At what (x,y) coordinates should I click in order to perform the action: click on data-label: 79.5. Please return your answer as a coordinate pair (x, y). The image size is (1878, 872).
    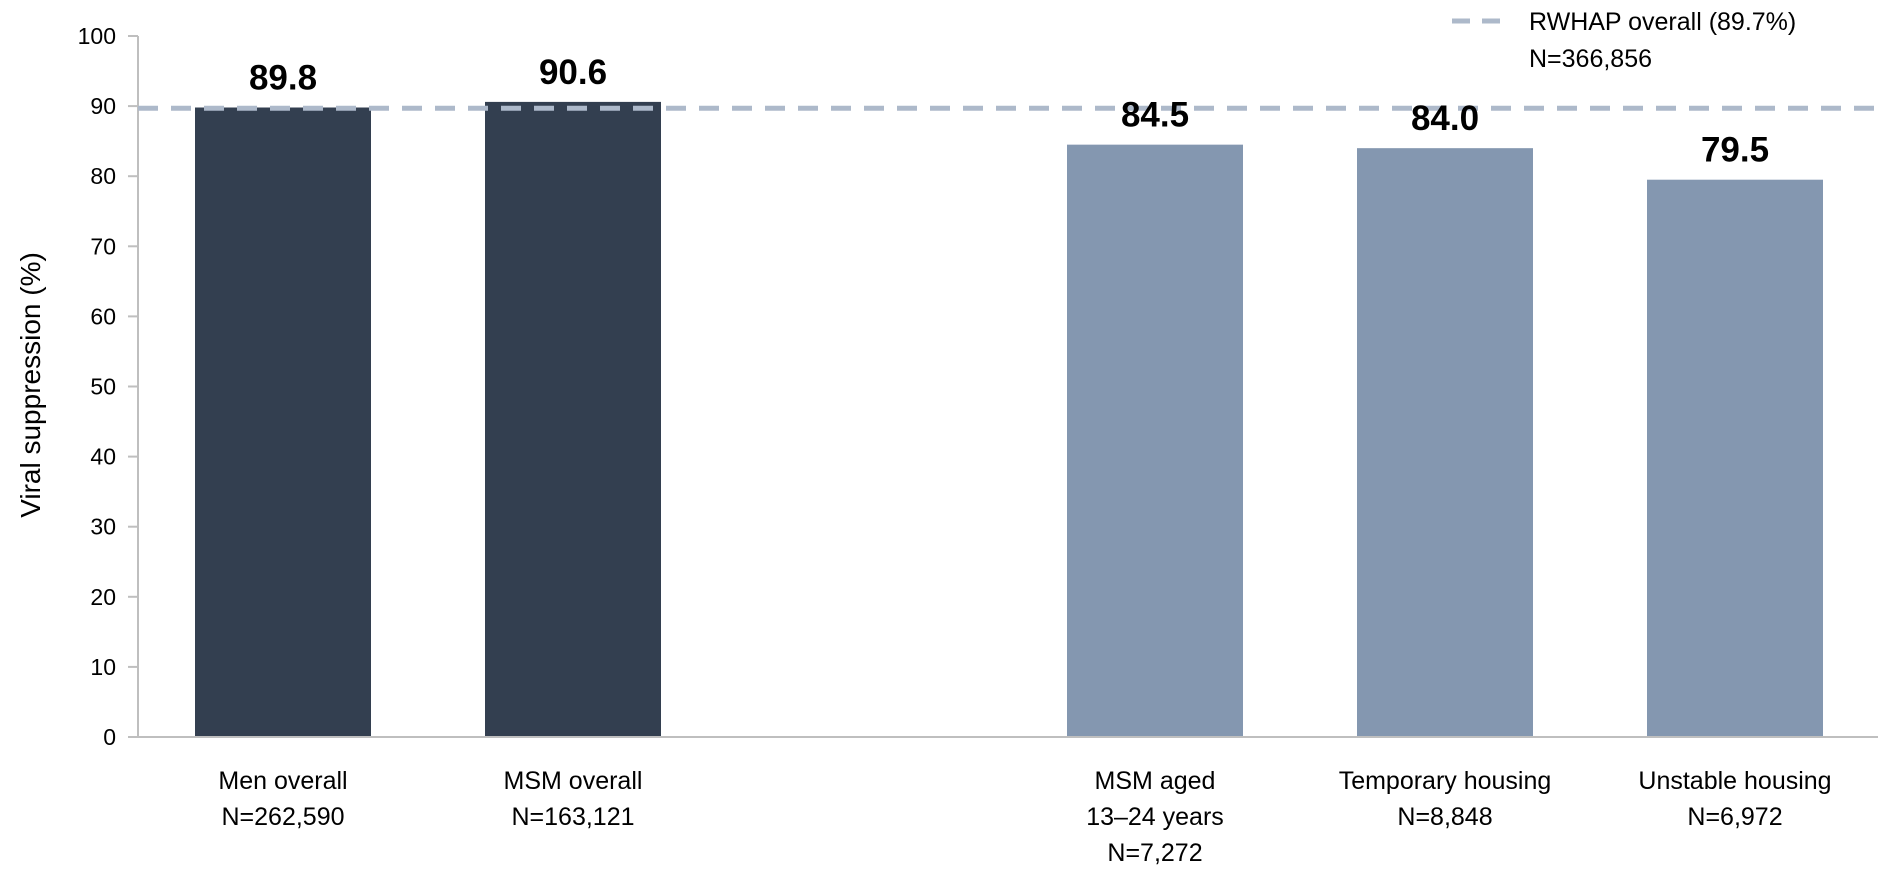
    Looking at the image, I should click on (1735, 150).